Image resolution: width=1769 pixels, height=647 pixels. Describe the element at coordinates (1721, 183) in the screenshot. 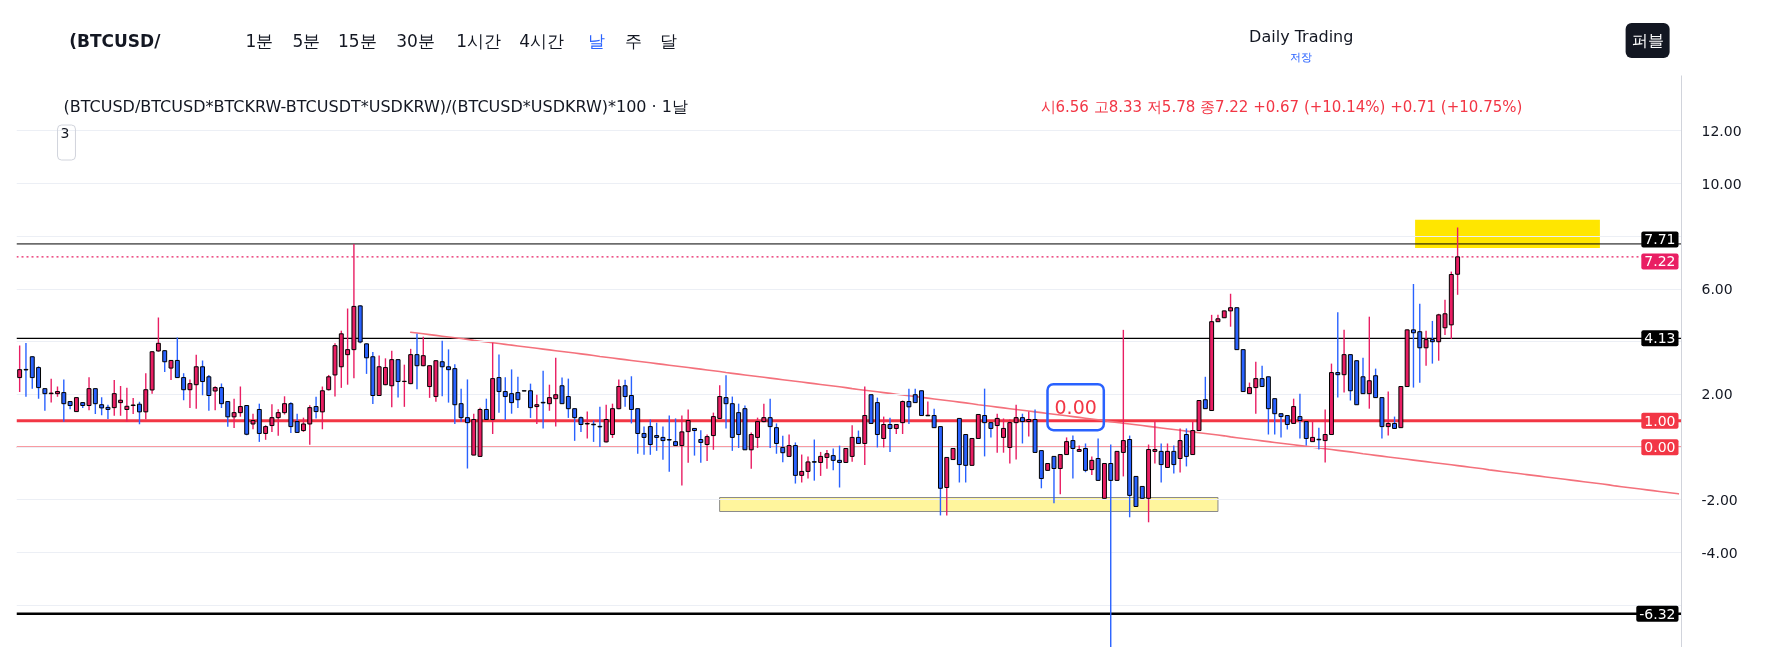

I see `y-tick-label: 10.00` at that location.